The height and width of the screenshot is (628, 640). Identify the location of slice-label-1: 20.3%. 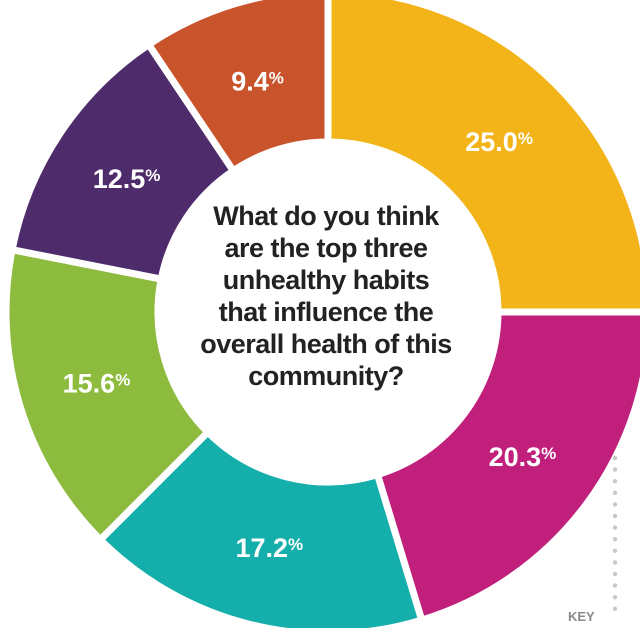
(523, 457).